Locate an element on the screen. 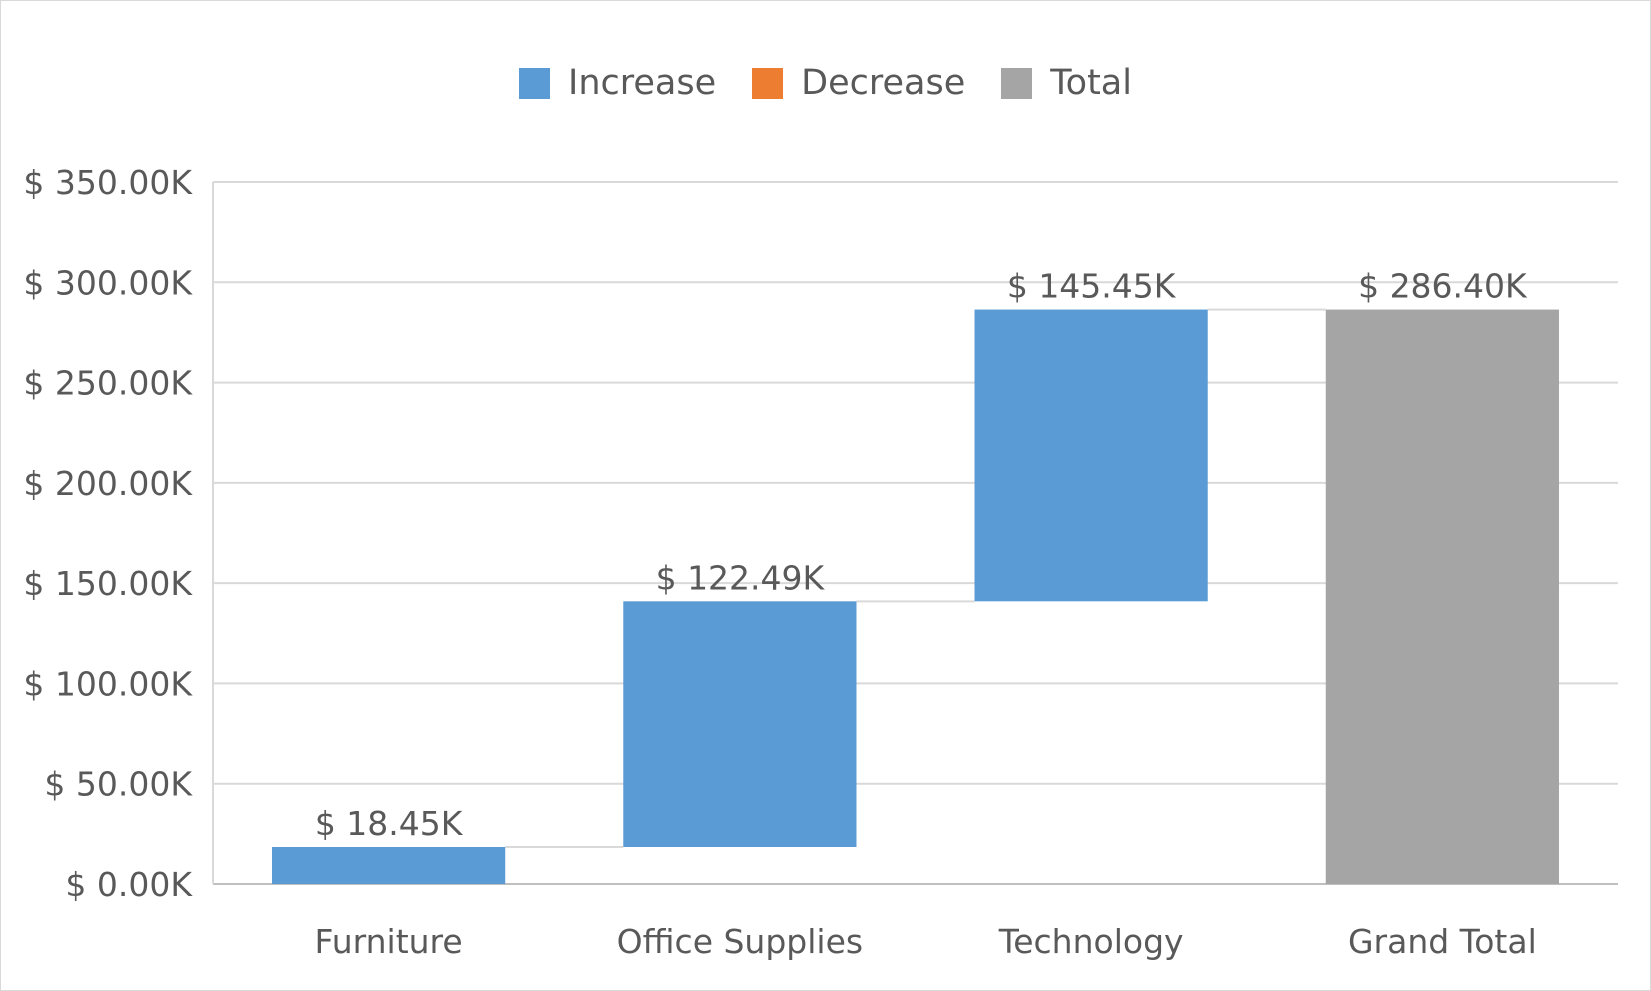 This screenshot has width=1651, height=991. y-tick-label: $ 150.00K is located at coordinates (108, 583).